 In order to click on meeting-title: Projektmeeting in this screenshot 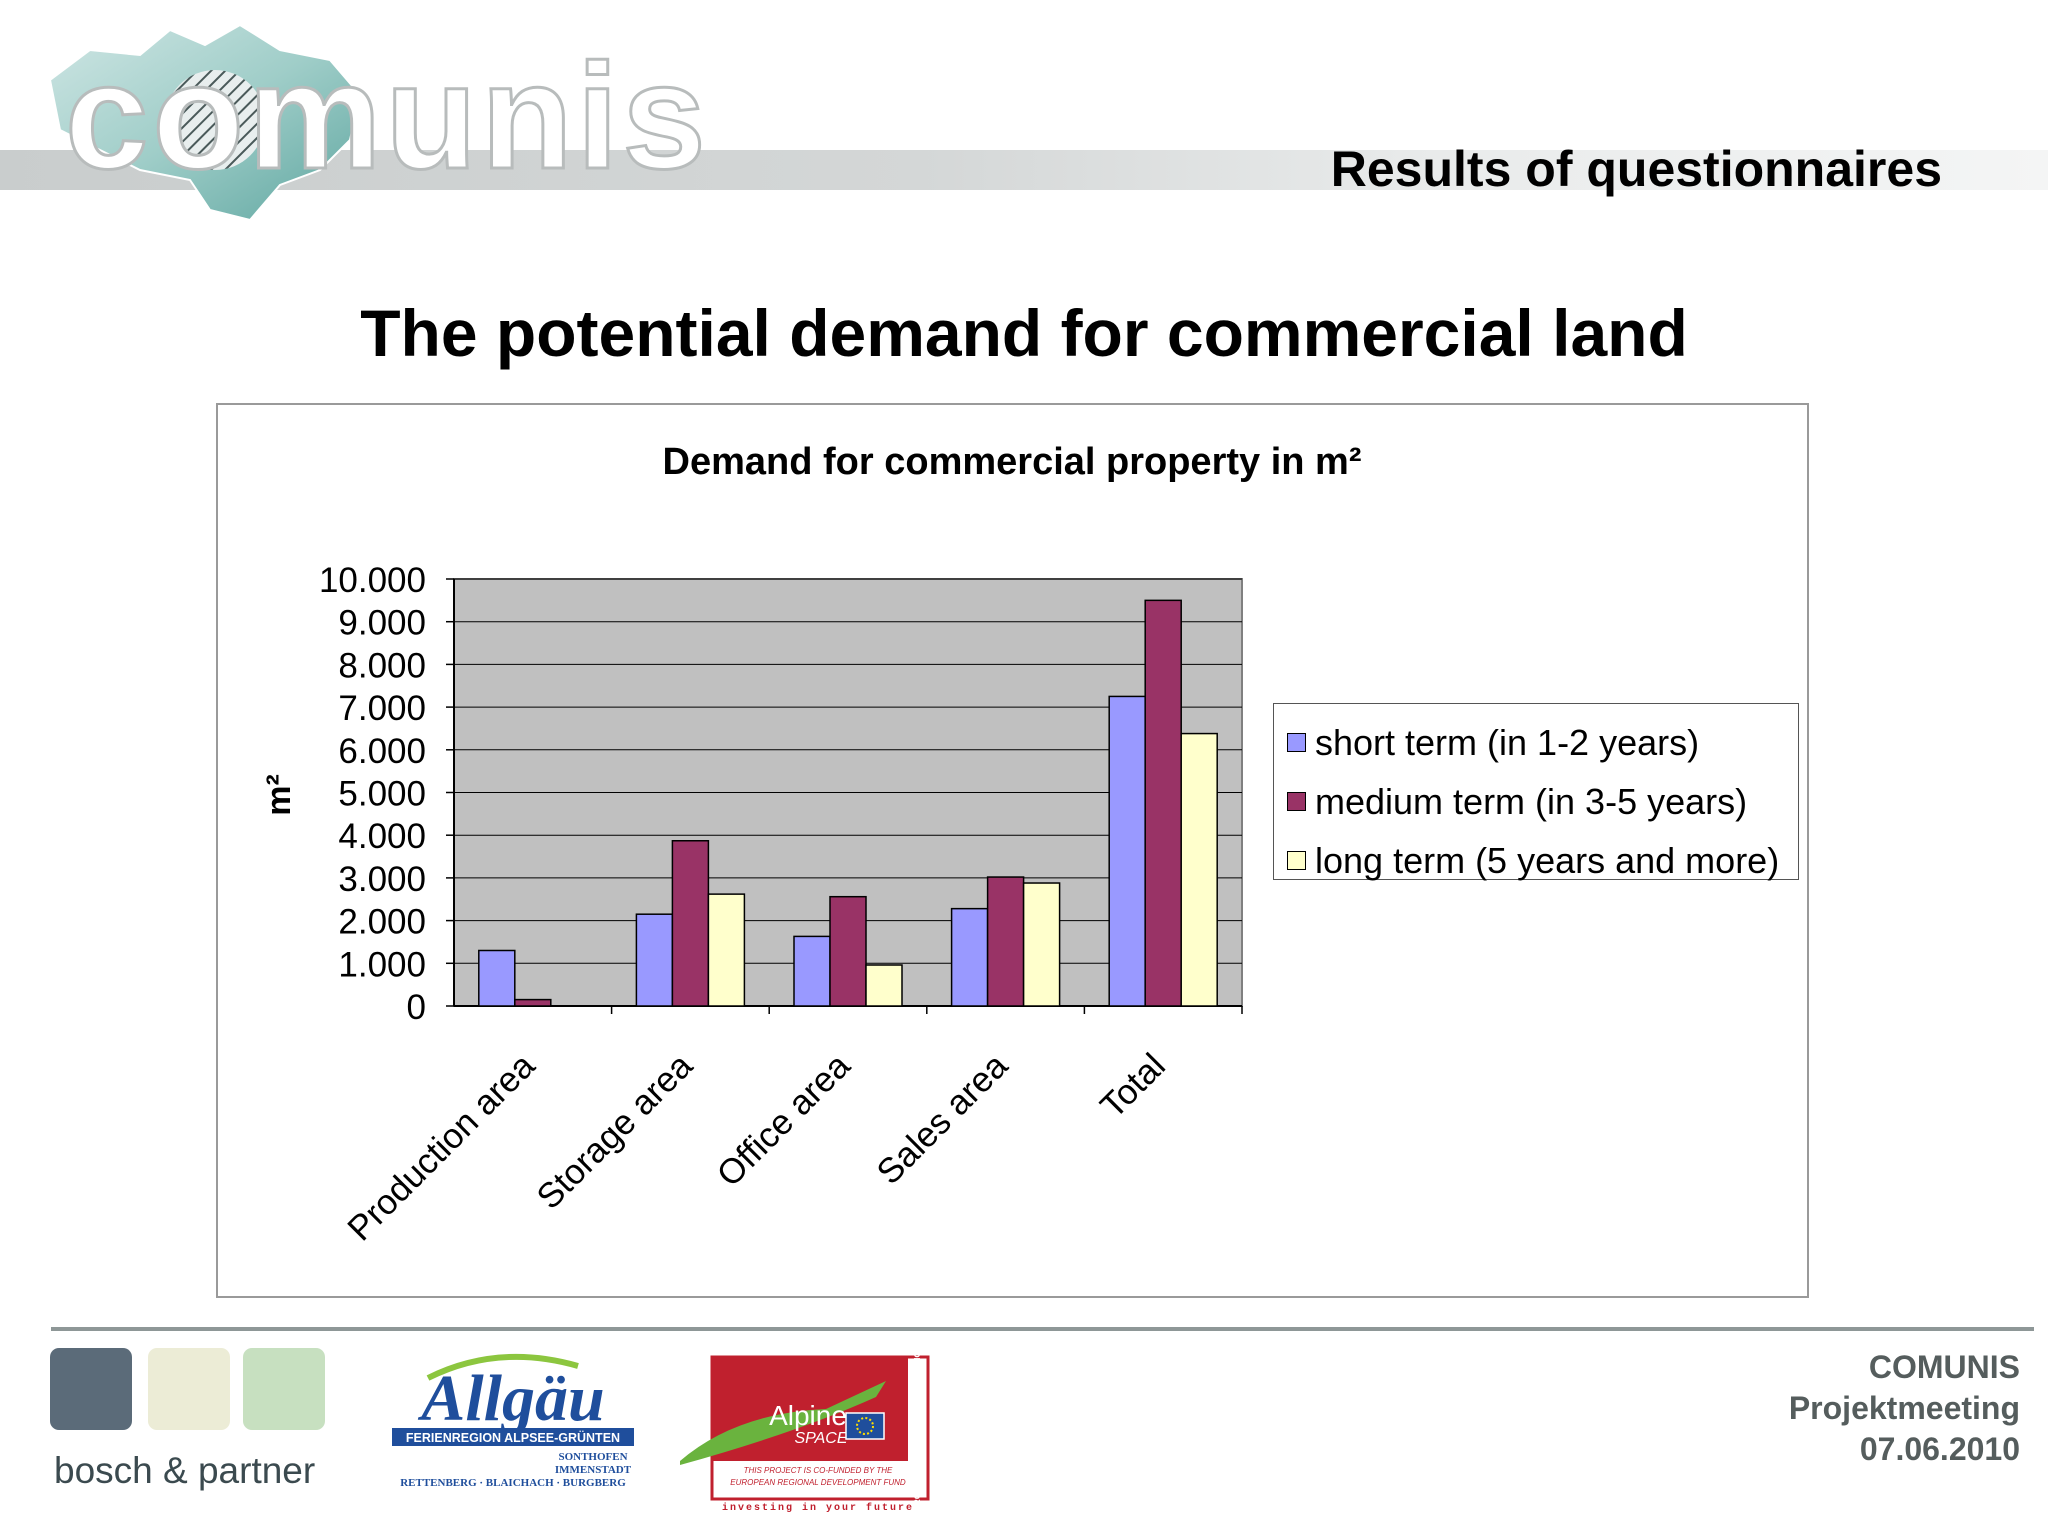, I will do `click(1904, 1408)`.